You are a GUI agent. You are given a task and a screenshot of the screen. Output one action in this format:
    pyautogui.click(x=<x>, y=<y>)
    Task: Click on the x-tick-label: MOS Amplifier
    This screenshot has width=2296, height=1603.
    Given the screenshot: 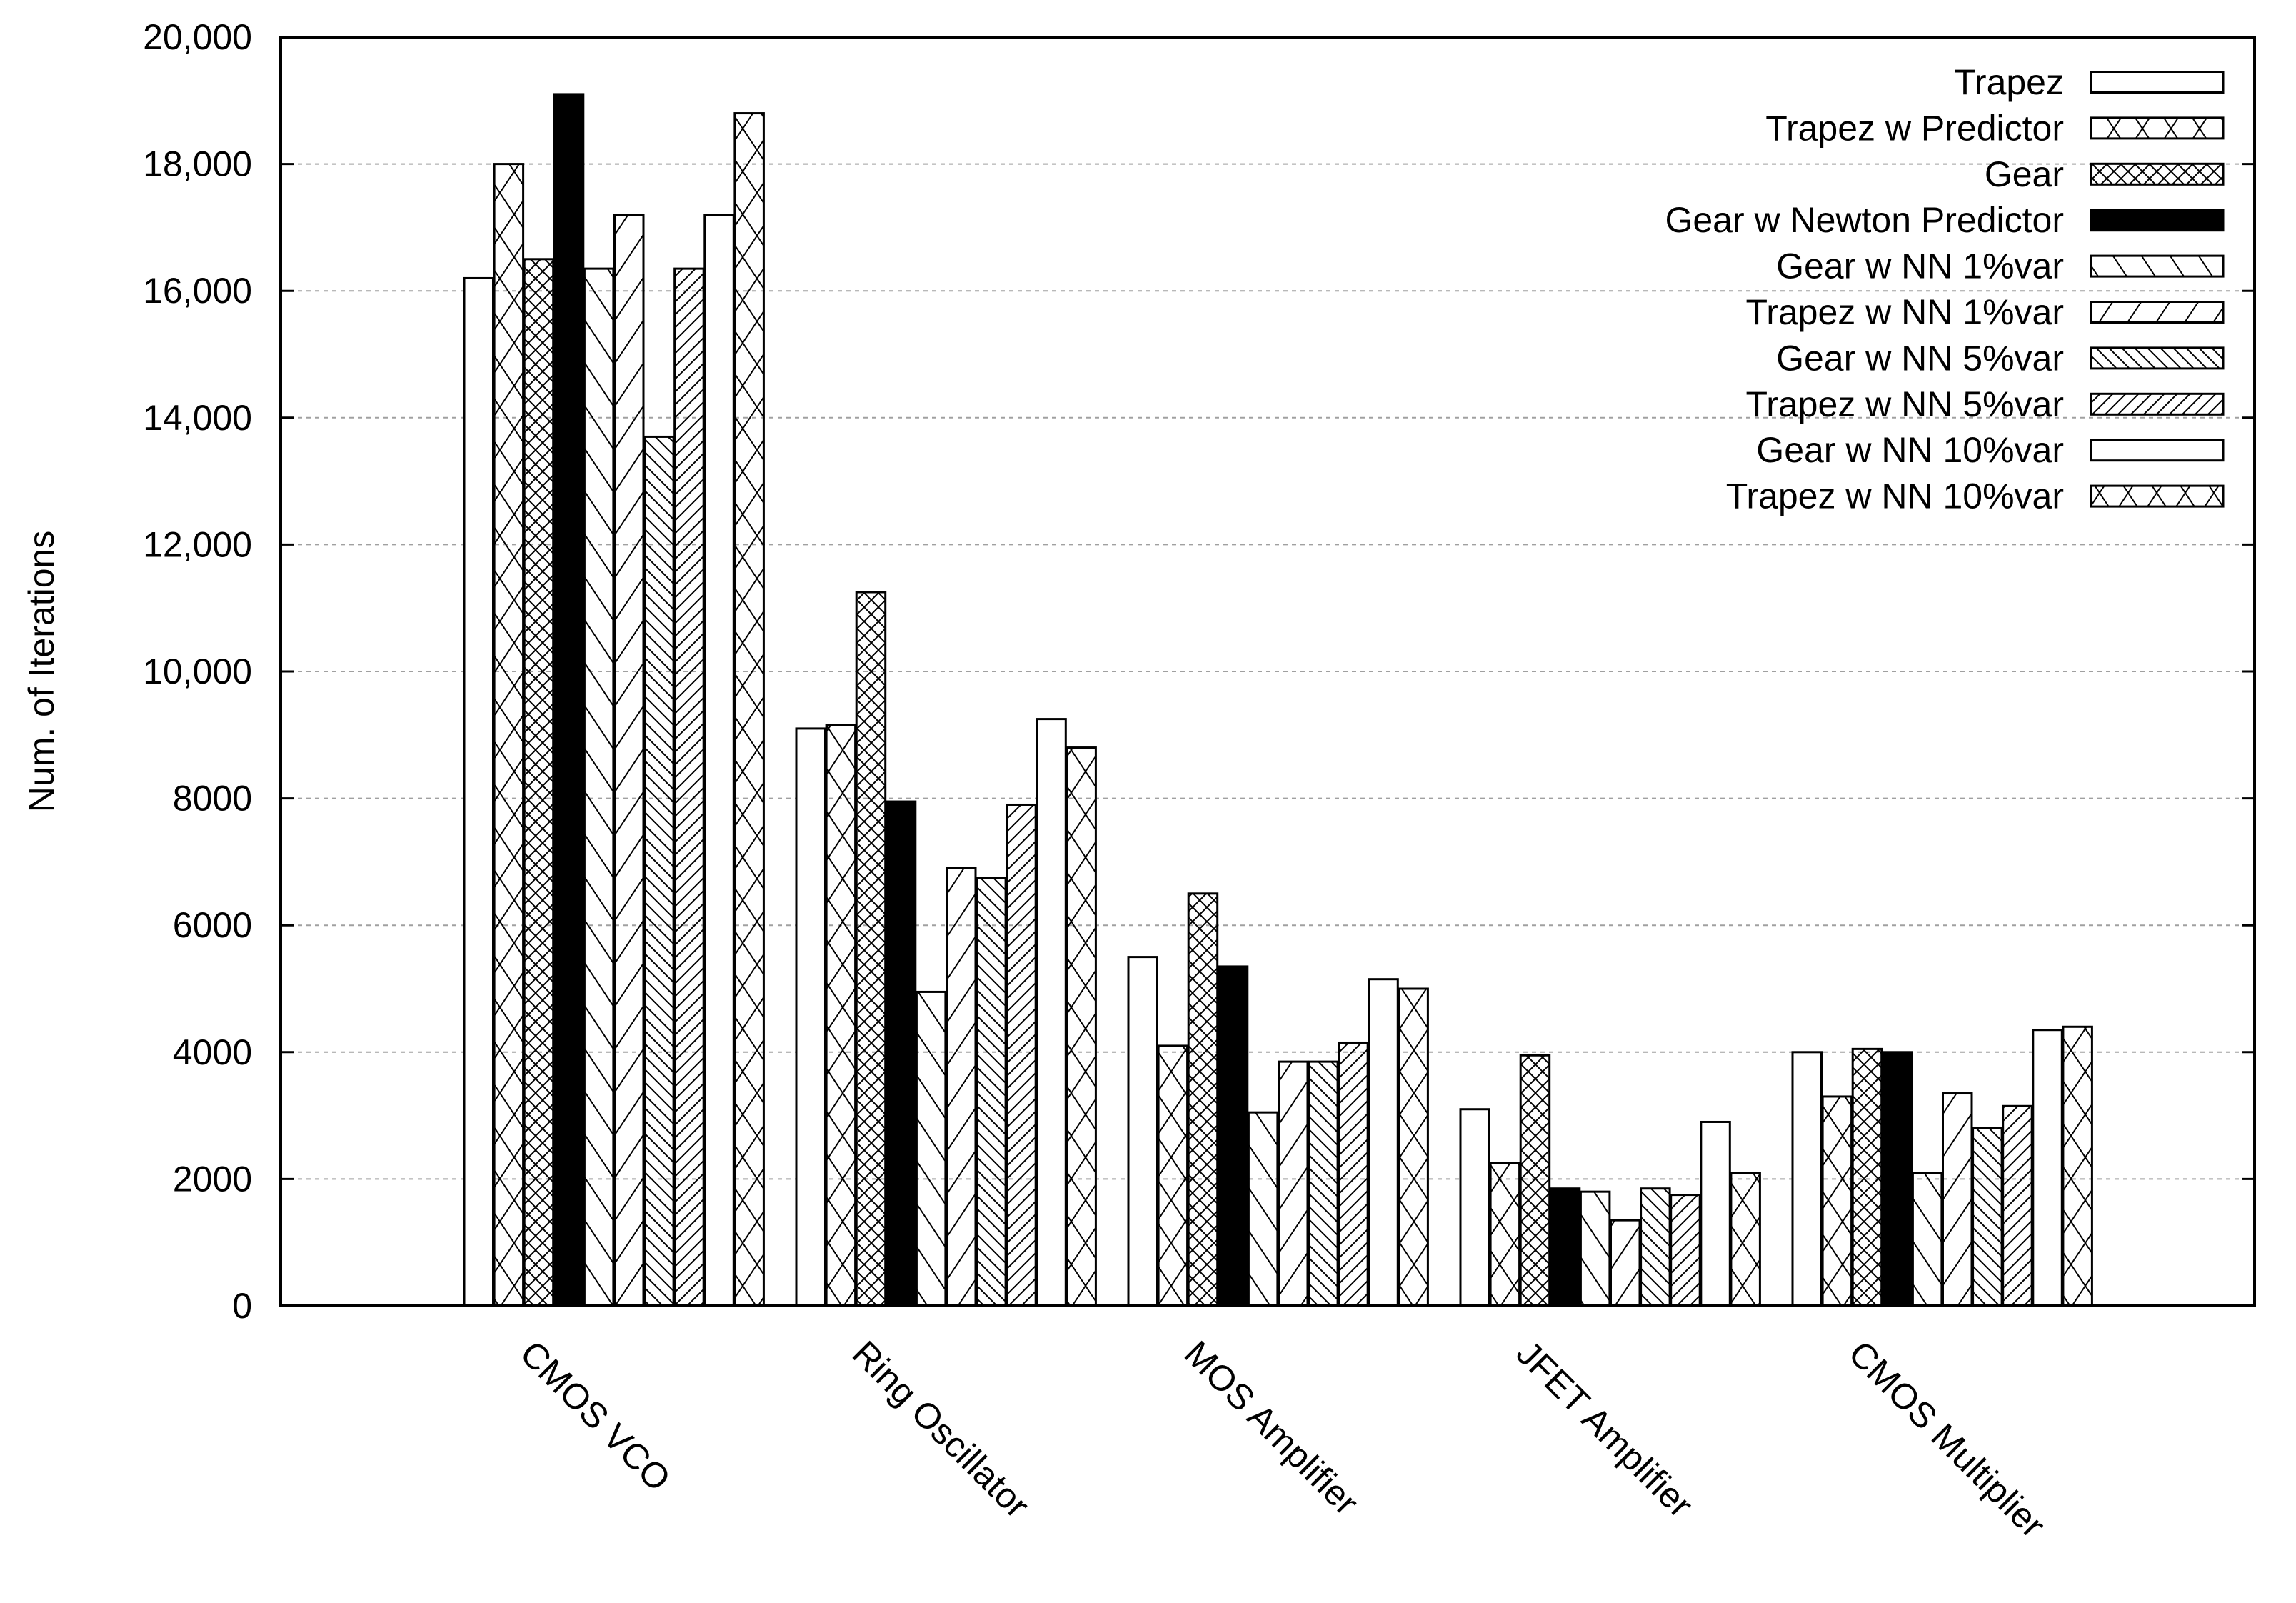 What is the action you would take?
    pyautogui.click(x=1272, y=1428)
    